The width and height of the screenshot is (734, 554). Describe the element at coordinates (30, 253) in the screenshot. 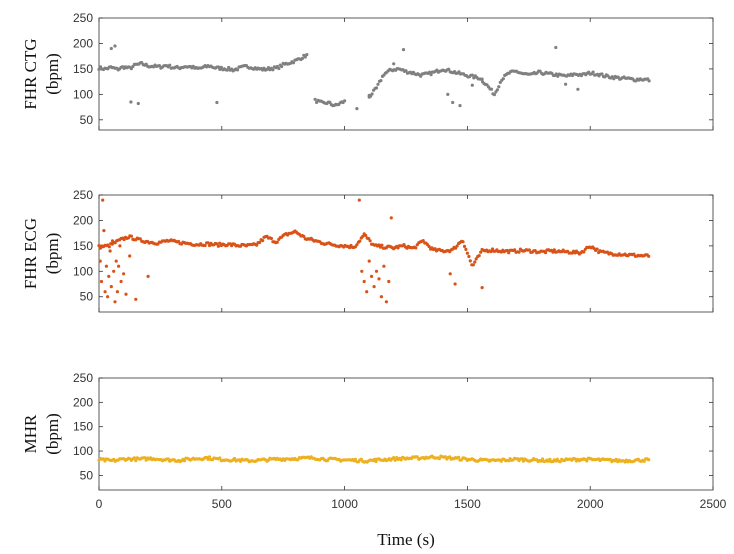

I see `y-axis-label: FHR ECG` at that location.